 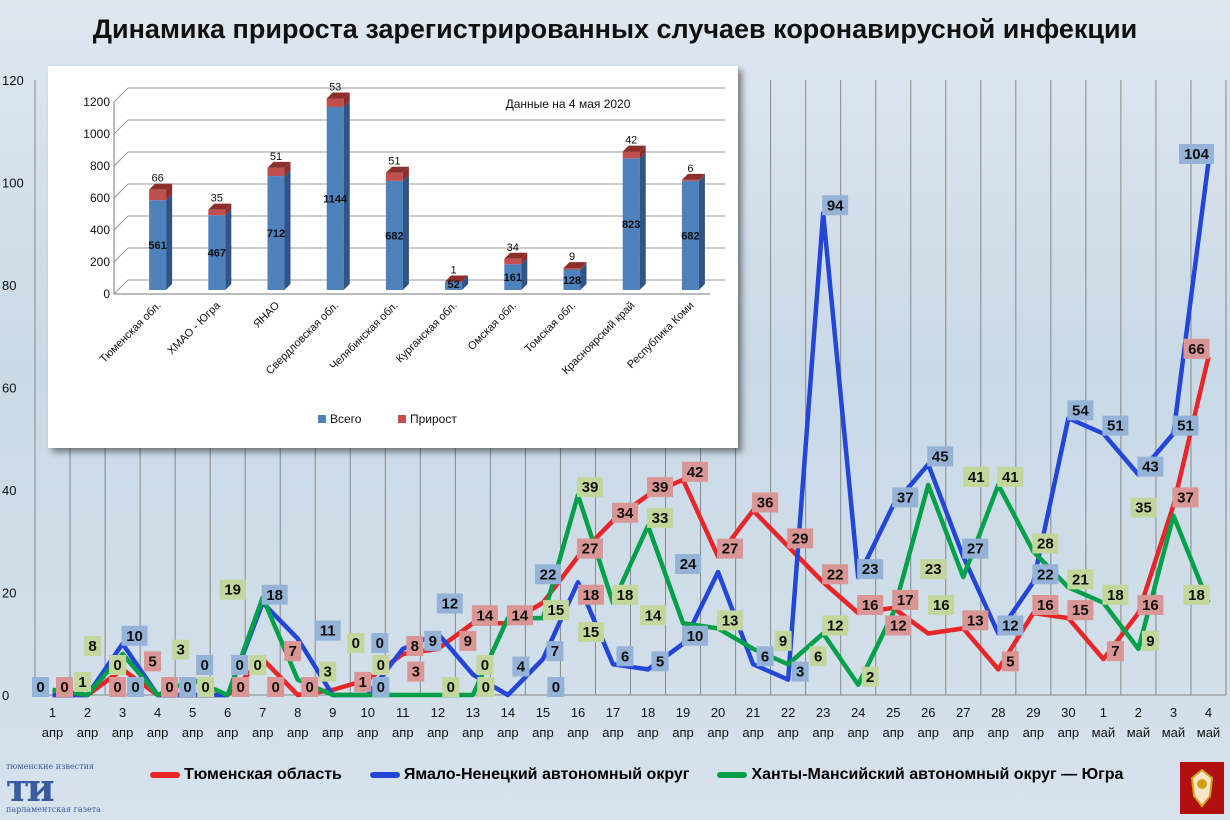 I want to click on data-label-text: 5, so click(x=660, y=661).